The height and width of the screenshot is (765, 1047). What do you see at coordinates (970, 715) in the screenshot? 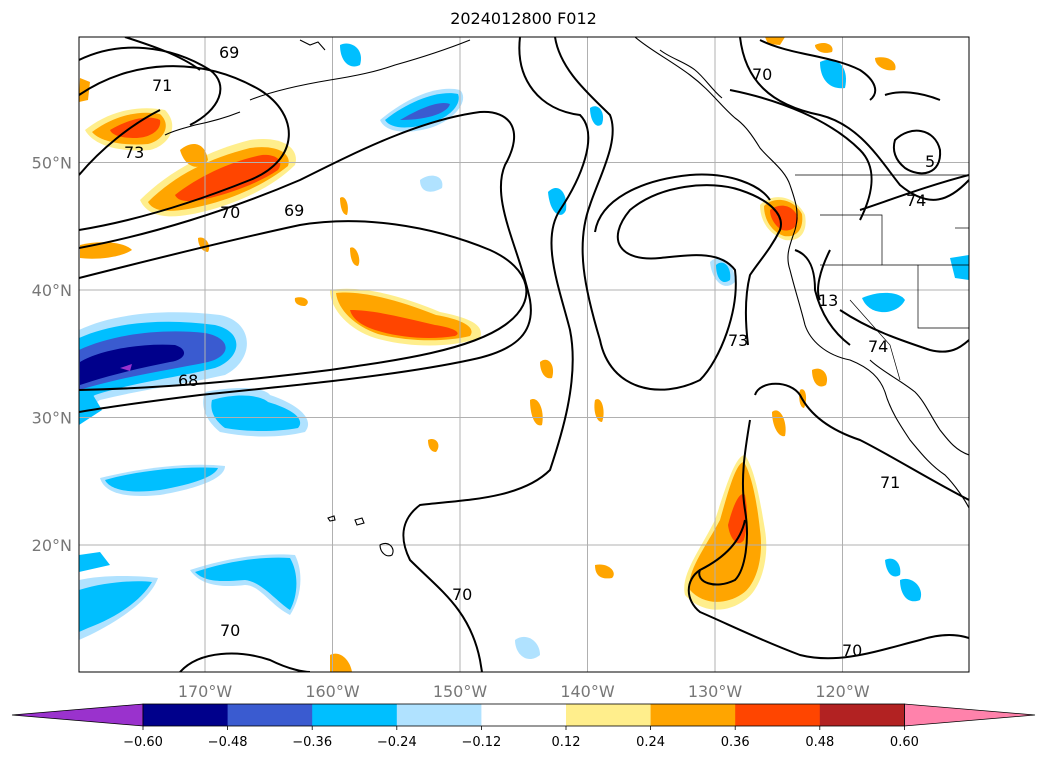
I see `colorbar-extend-high` at bounding box center [970, 715].